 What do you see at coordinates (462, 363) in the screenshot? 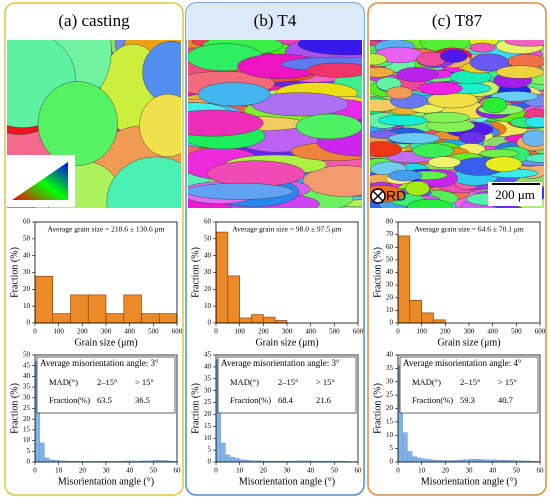
I see `annotation: Average misorientation angle: 4°` at bounding box center [462, 363].